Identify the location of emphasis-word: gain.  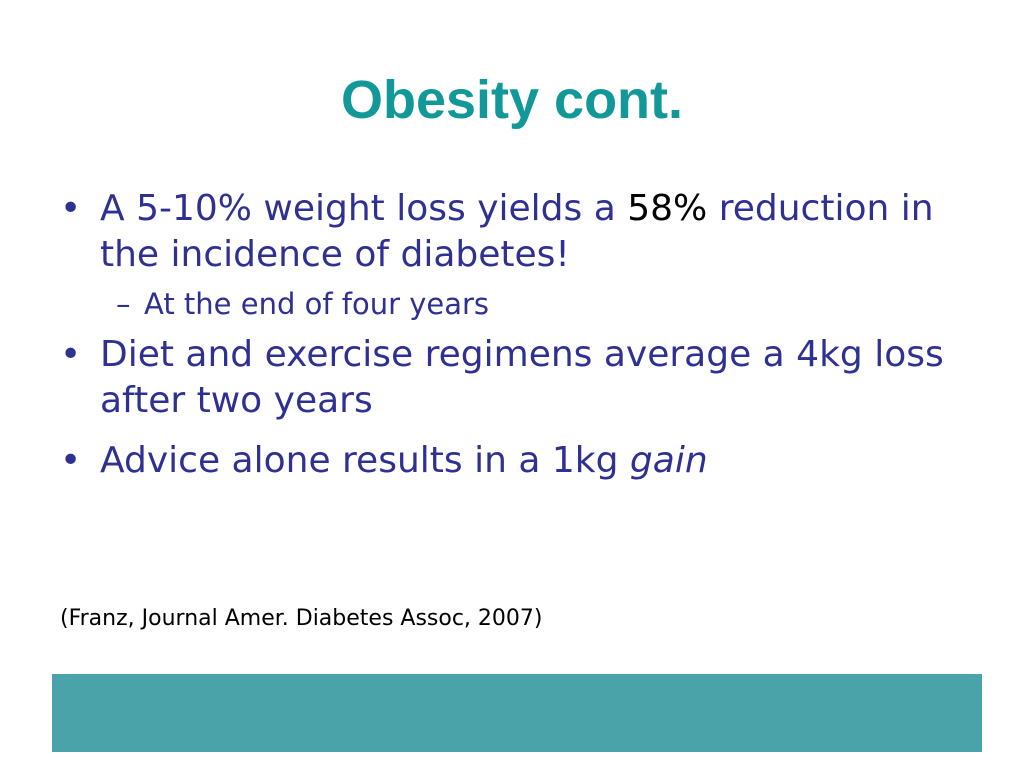
(668, 460).